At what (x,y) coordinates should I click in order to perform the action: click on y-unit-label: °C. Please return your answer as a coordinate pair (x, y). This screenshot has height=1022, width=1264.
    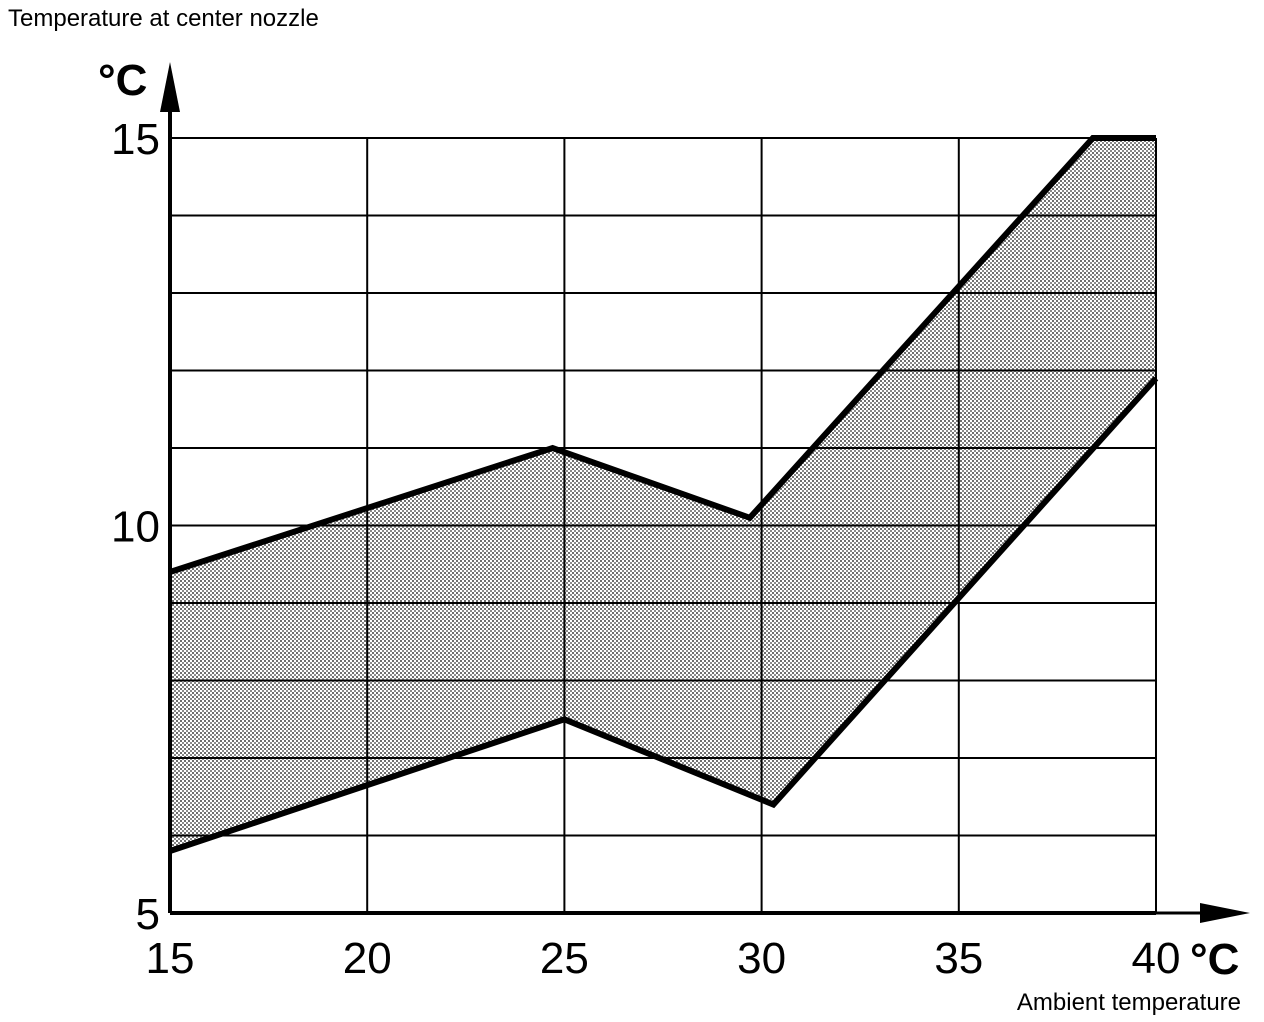
    Looking at the image, I should click on (122, 80).